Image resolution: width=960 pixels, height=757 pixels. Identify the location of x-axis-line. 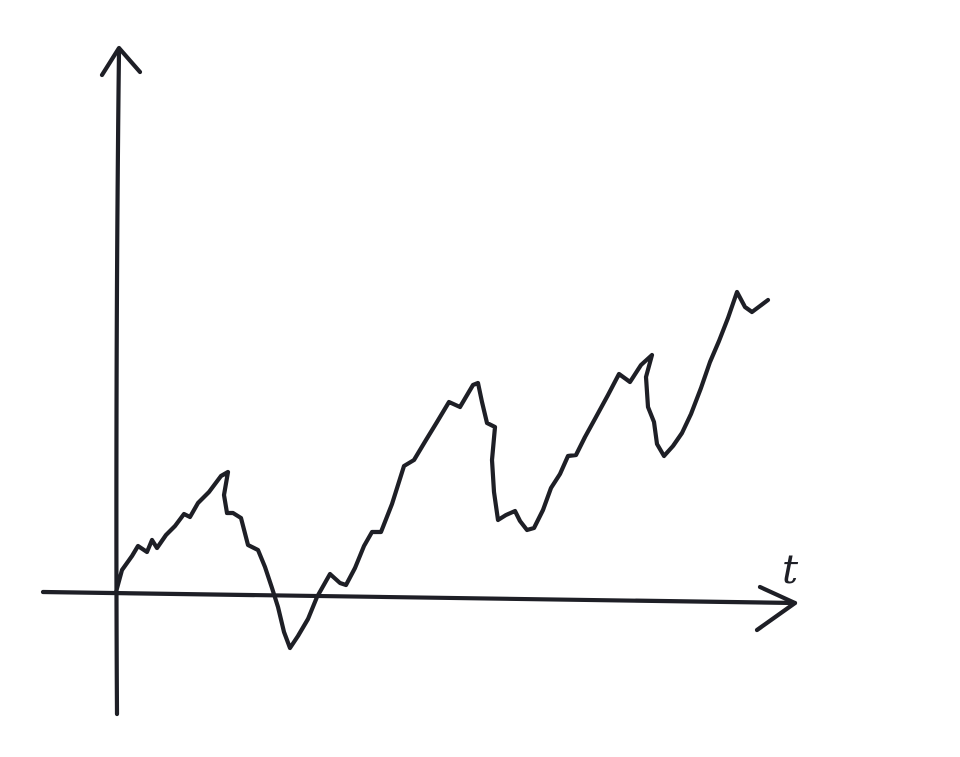
(419, 597).